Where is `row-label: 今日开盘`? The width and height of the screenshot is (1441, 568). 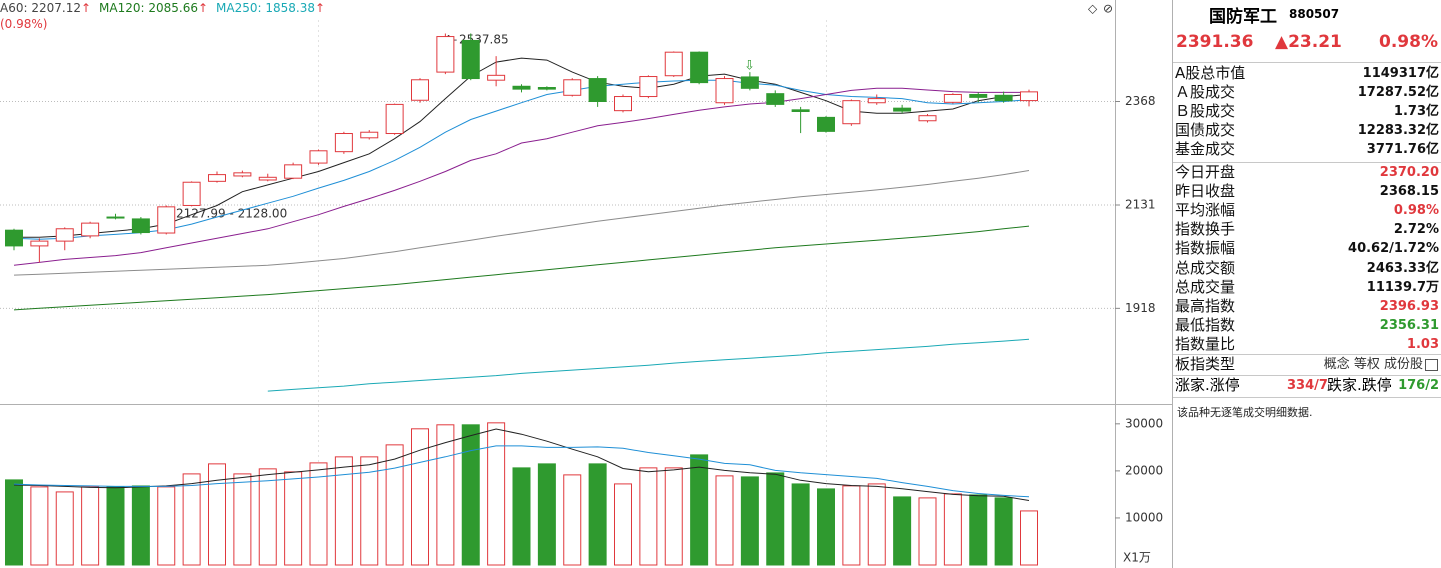 row-label: 今日开盘 is located at coordinates (1205, 172).